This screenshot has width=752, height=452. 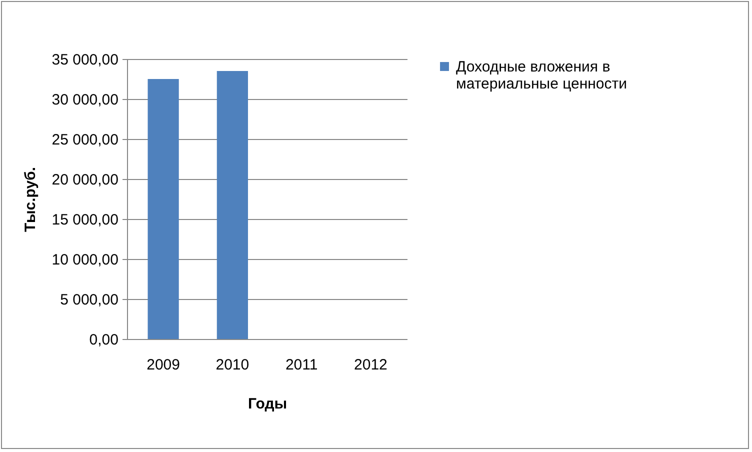 I want to click on x-tick-label: 2010, so click(x=233, y=365).